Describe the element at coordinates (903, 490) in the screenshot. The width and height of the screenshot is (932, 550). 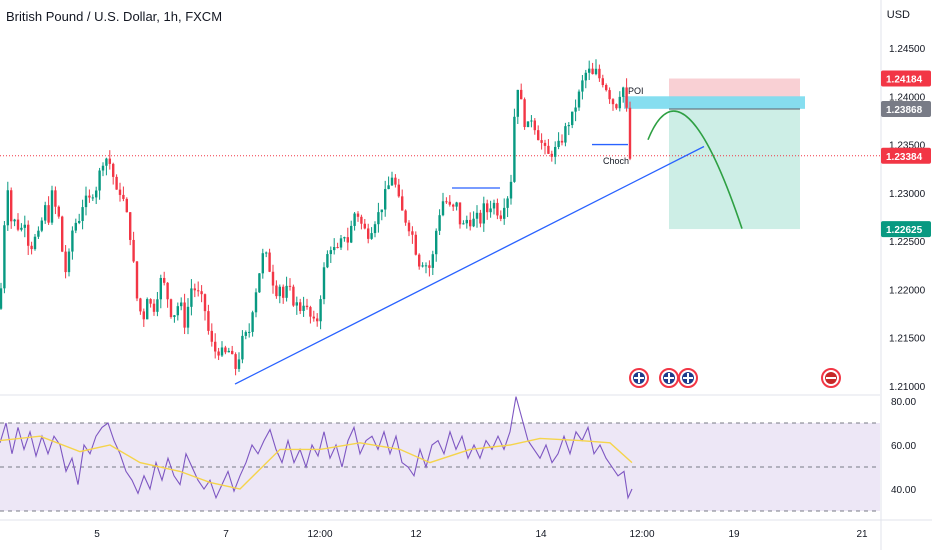
I see `rsi-tick-label: 40.00` at that location.